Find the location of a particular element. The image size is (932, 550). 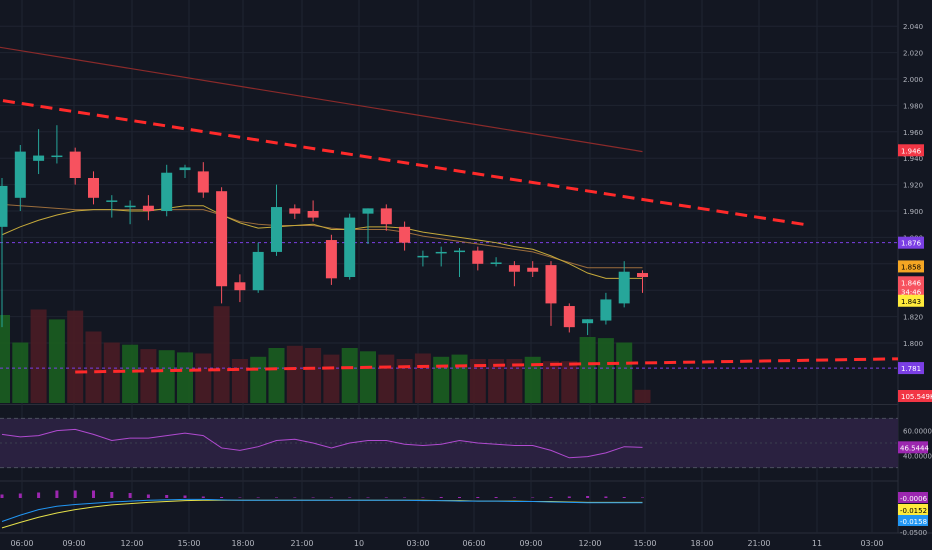

lower-dashed-trendline is located at coordinates (487, 365).